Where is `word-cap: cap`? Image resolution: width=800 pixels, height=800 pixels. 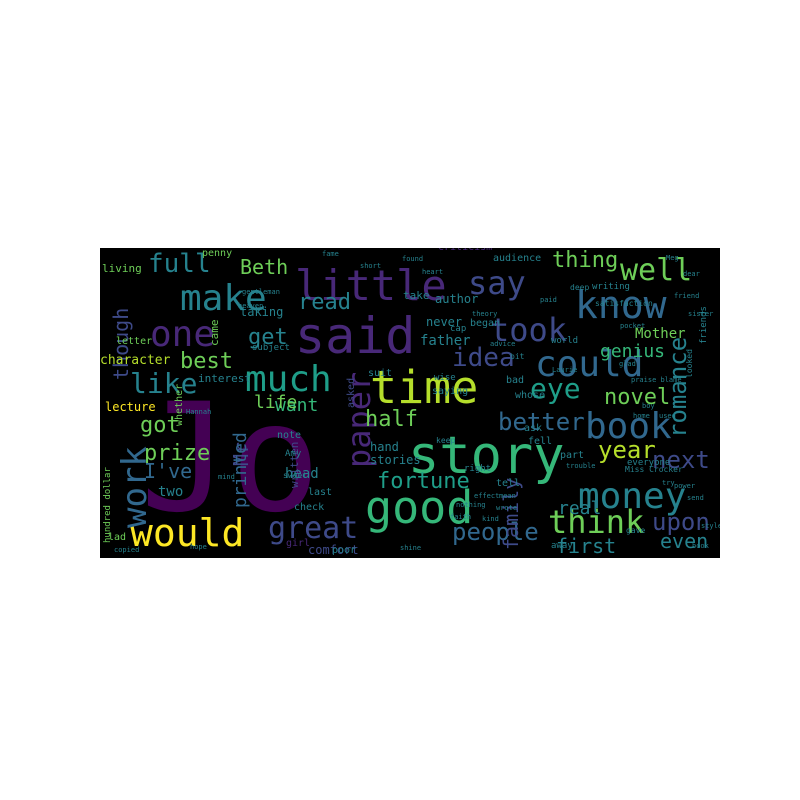 word-cap: cap is located at coordinates (458, 329).